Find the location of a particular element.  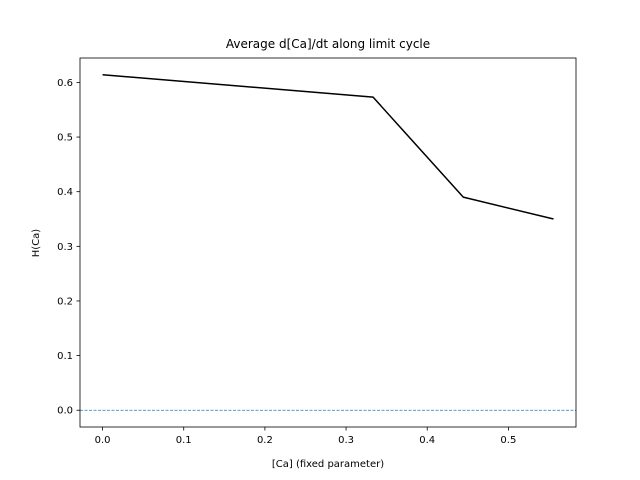

x-tick-label: 0.3 is located at coordinates (346, 440).